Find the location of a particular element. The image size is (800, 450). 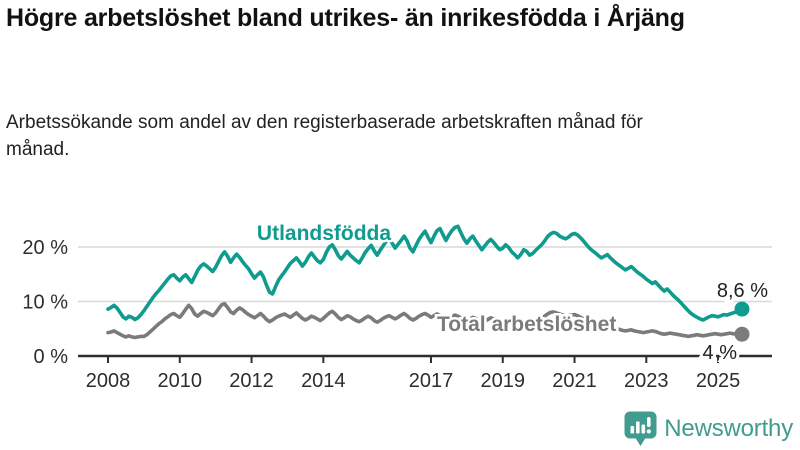

y-tick-label-0: 0 % is located at coordinates (51, 357).